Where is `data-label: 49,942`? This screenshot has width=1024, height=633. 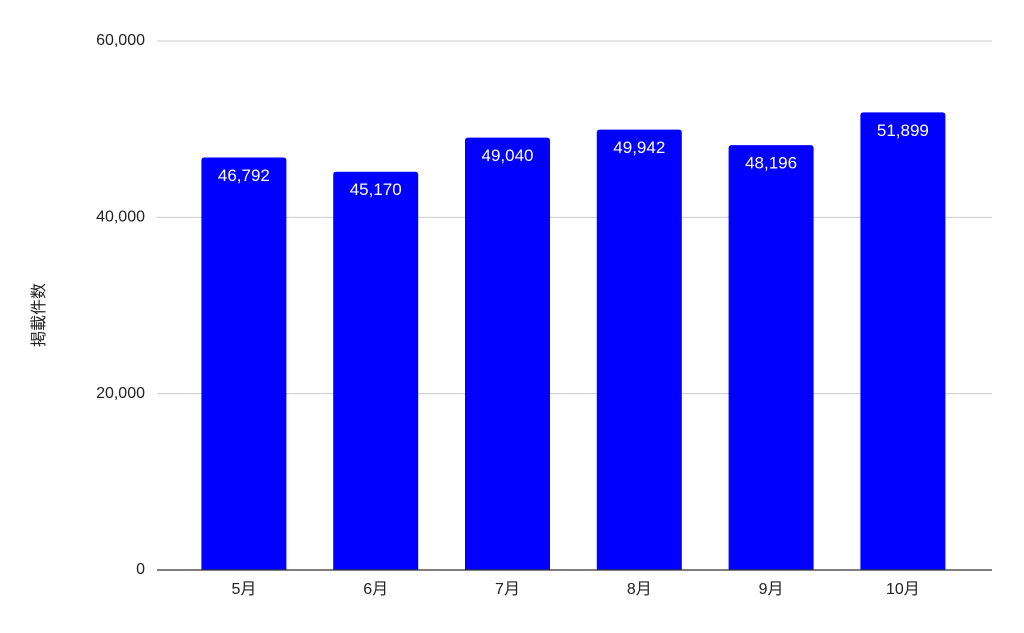
data-label: 49,942 is located at coordinates (639, 147).